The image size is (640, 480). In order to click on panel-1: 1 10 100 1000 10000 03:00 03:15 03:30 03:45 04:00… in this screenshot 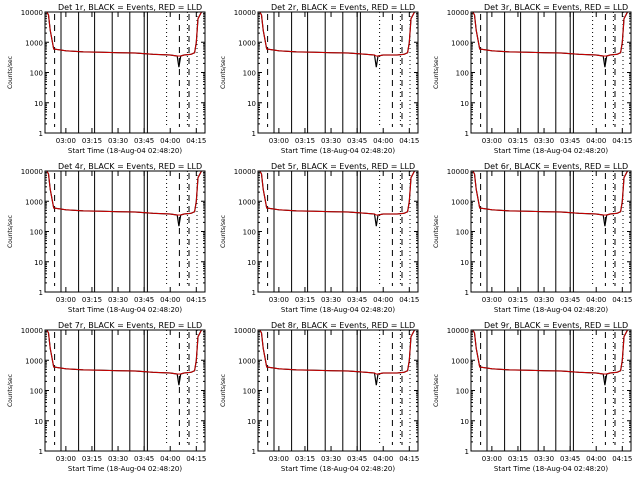, I will do `click(106, 79)`.